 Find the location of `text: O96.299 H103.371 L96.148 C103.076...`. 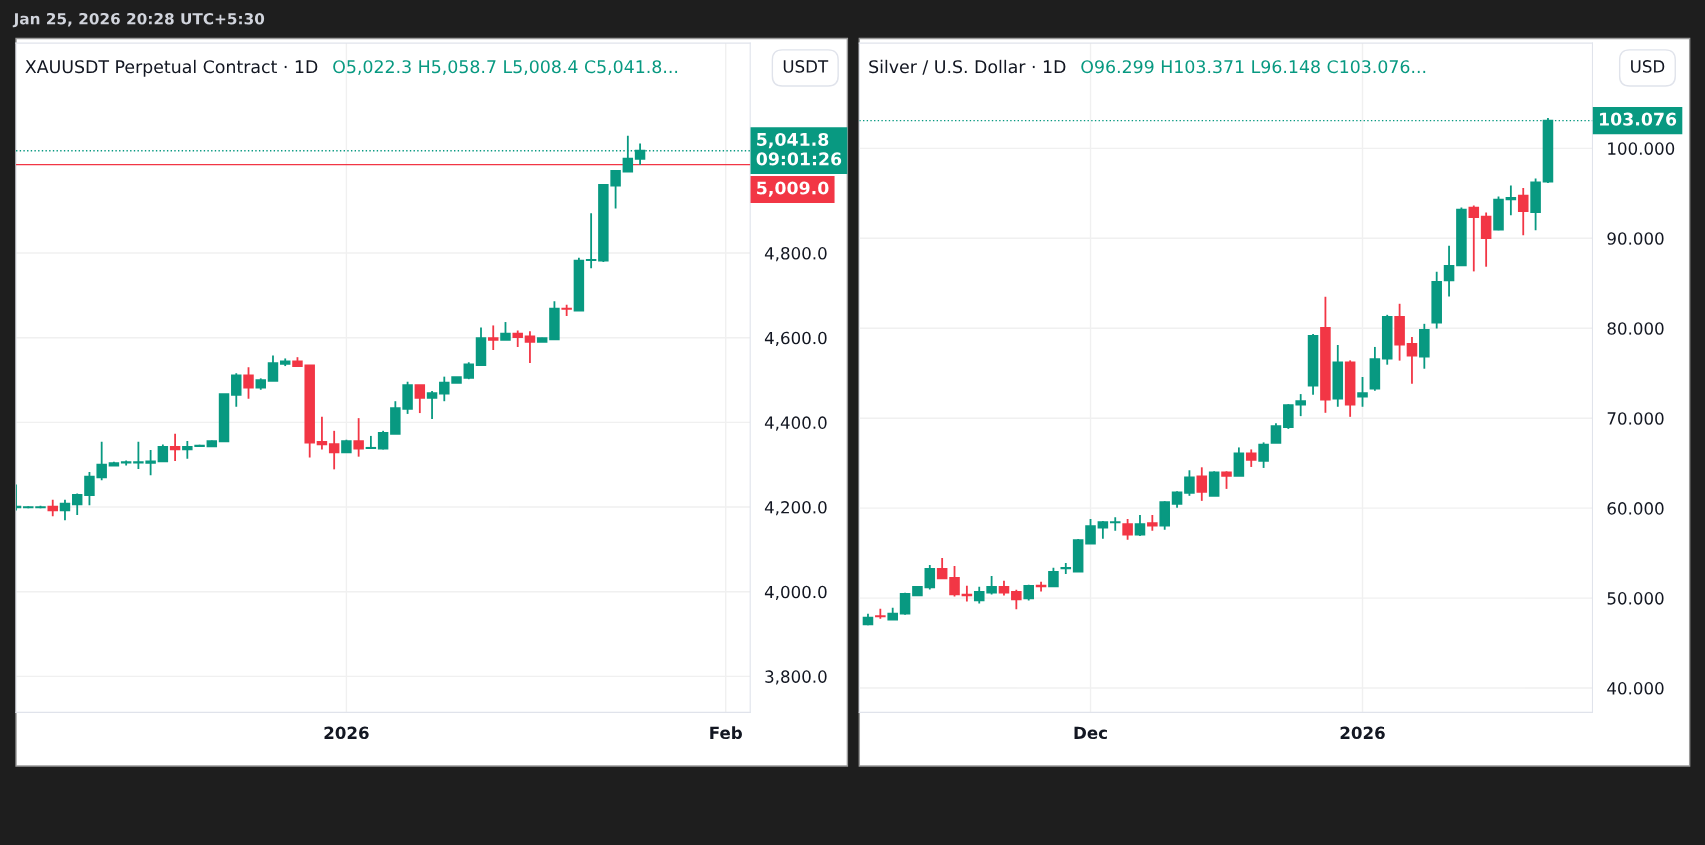

text: O96.299 H103.371 L96.148 C103.076... is located at coordinates (1253, 67).